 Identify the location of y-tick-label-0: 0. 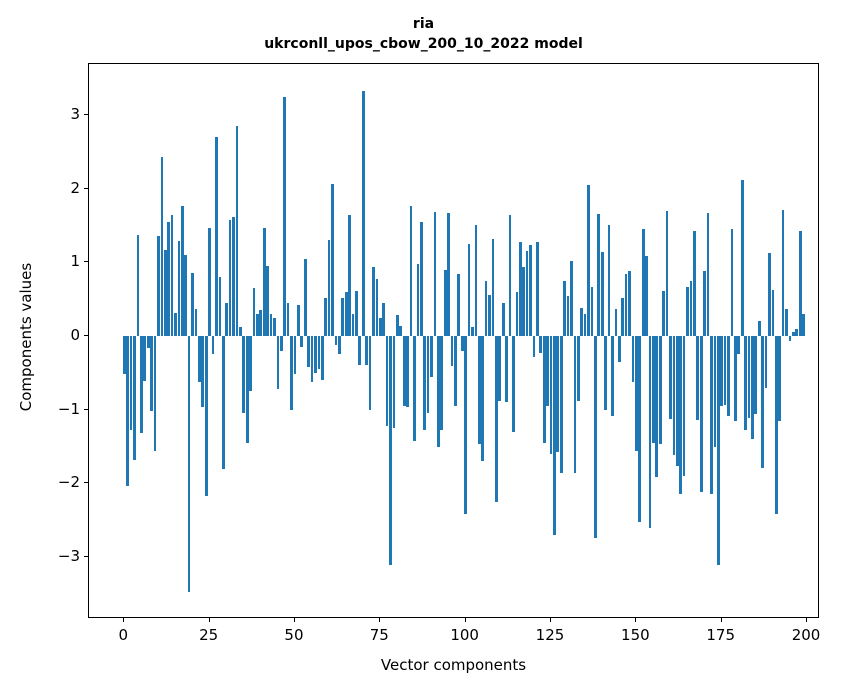
(75, 334).